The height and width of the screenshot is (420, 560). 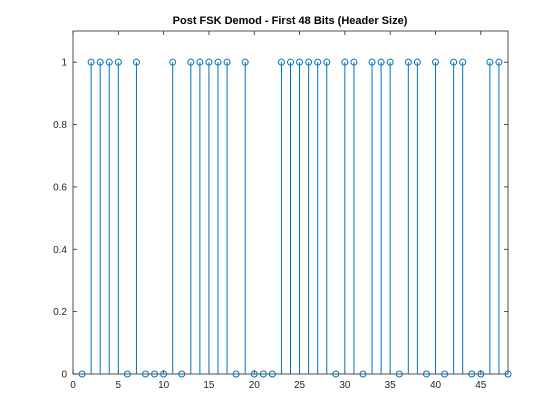 I want to click on x-tick-label: 10, so click(x=164, y=385).